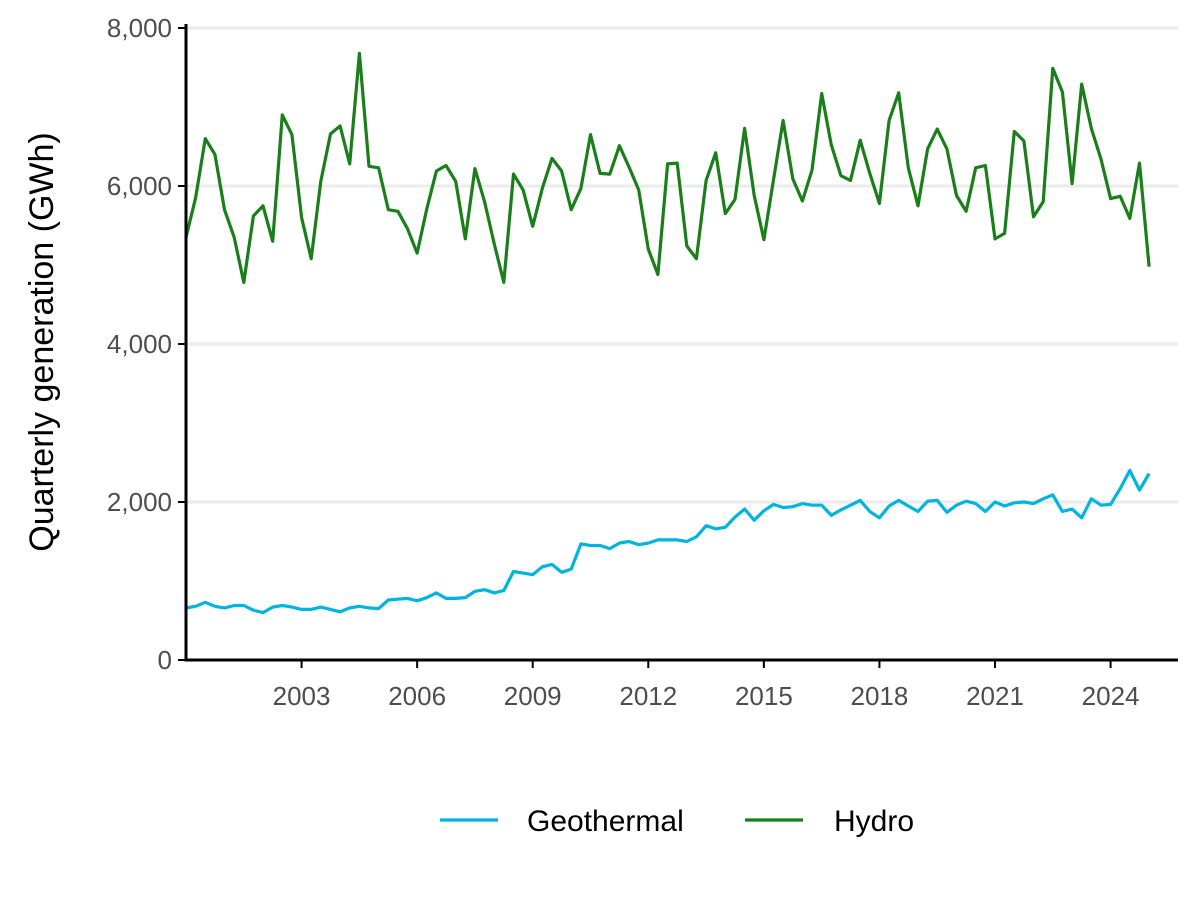  Describe the element at coordinates (139, 28) in the screenshot. I see `y-tick-label: 8,000` at that location.